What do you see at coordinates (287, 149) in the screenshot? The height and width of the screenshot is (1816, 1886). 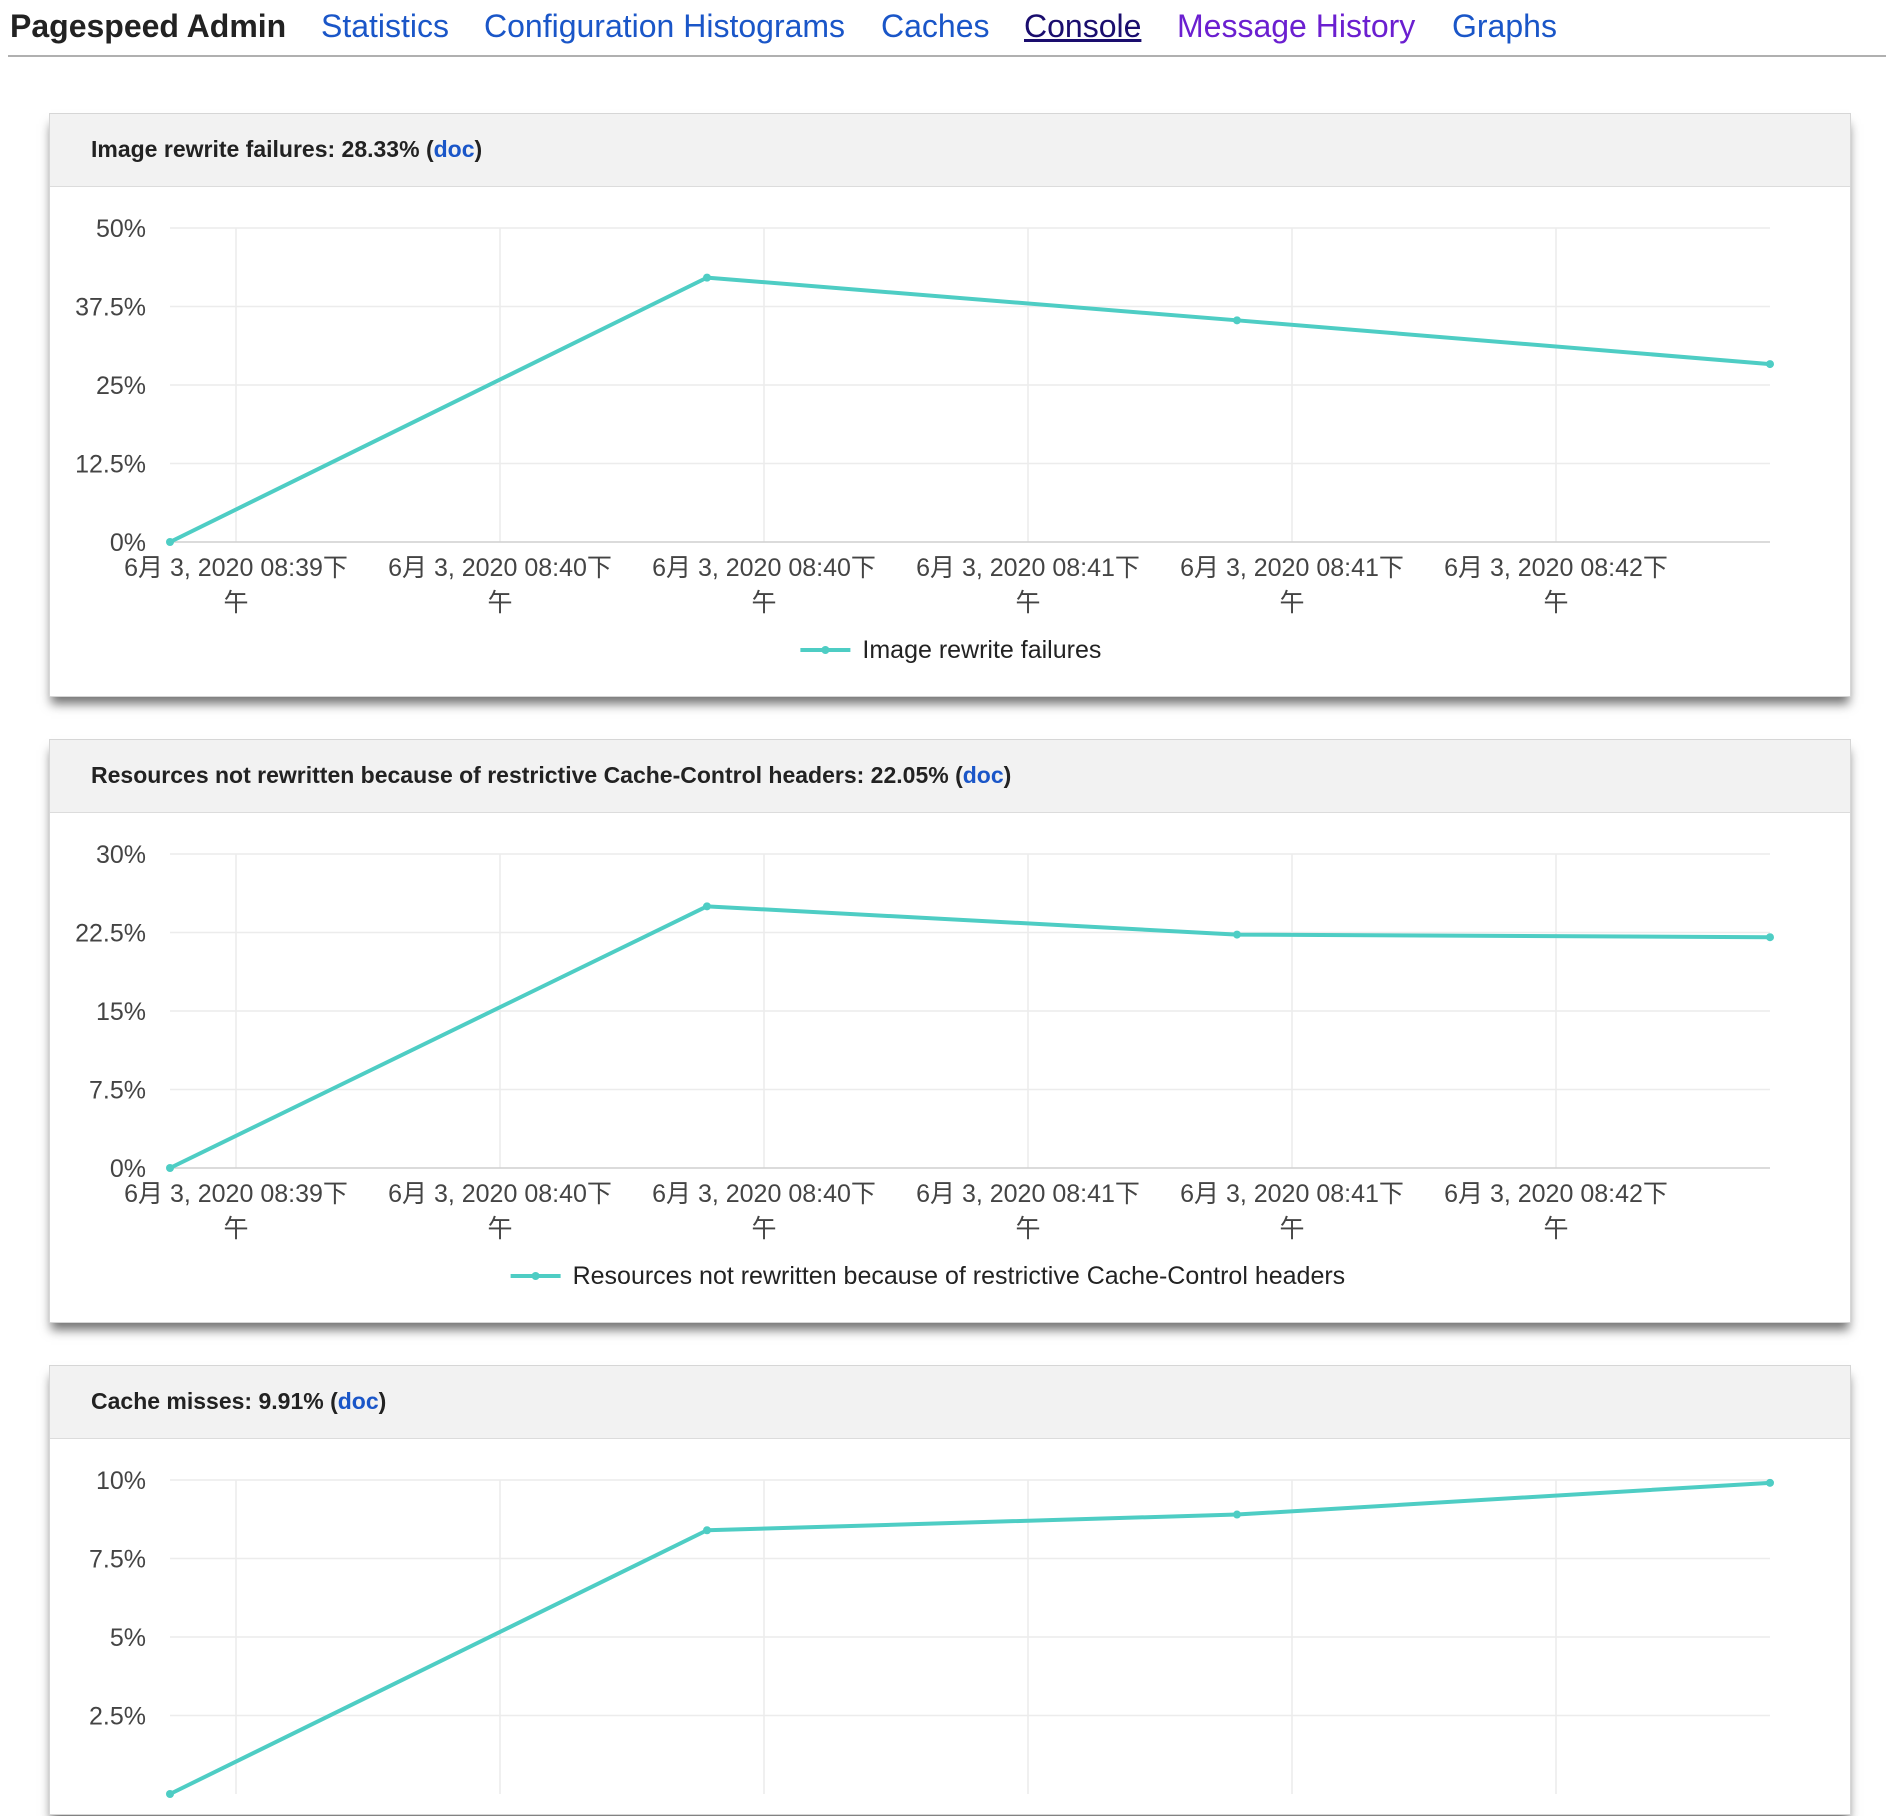 I see `card-title: Image rewrite failures: 28.33% (doc)` at bounding box center [287, 149].